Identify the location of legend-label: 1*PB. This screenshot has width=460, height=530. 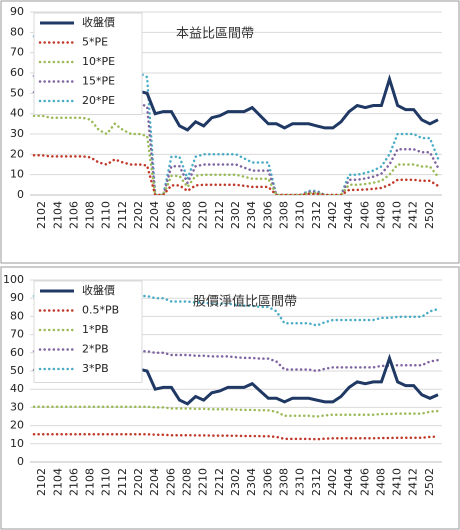
(95, 329).